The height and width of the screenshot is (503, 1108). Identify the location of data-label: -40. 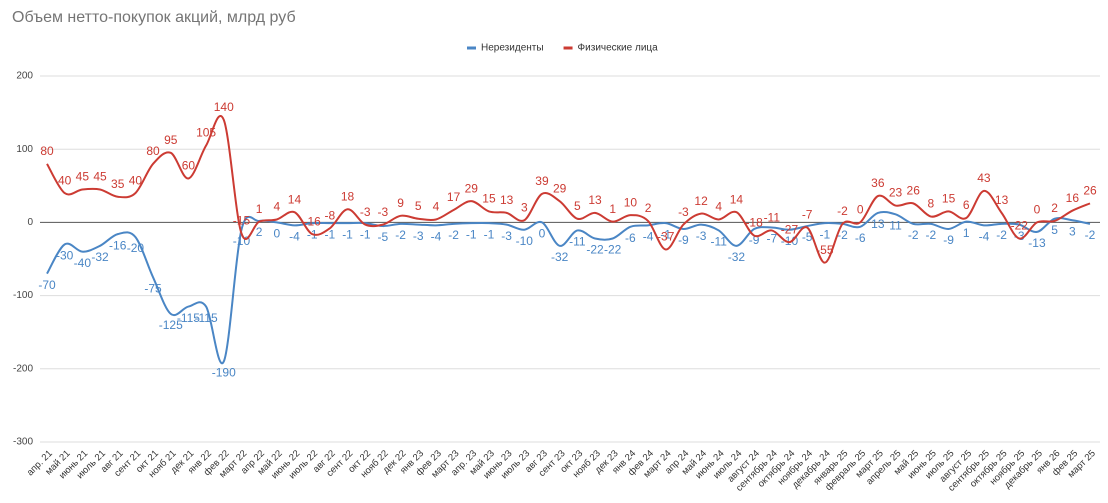
(83, 263).